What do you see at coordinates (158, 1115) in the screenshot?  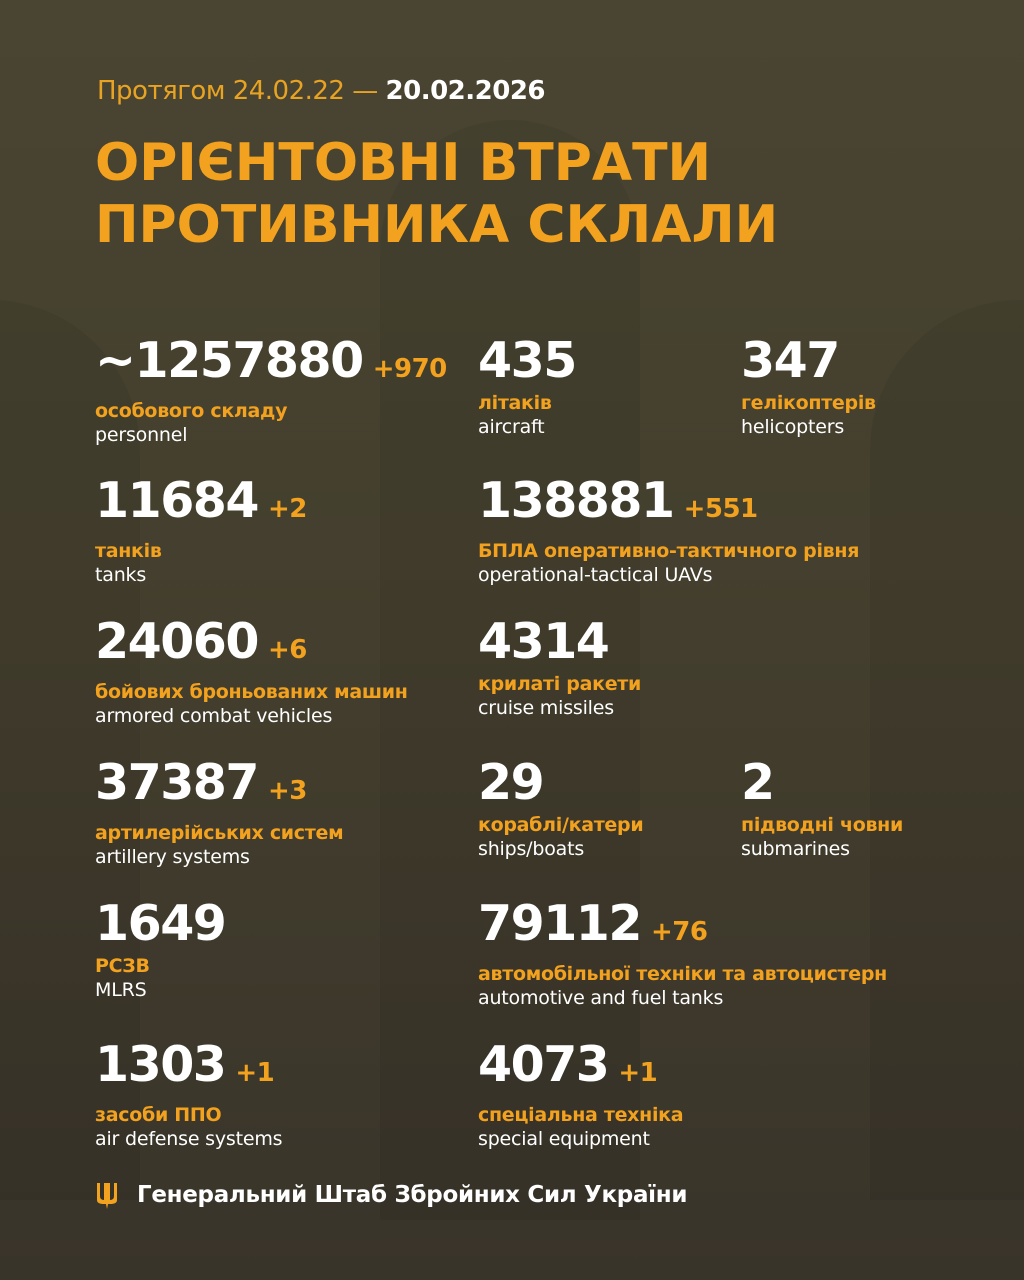 I see `stat-label-ua: засоби ППО` at bounding box center [158, 1115].